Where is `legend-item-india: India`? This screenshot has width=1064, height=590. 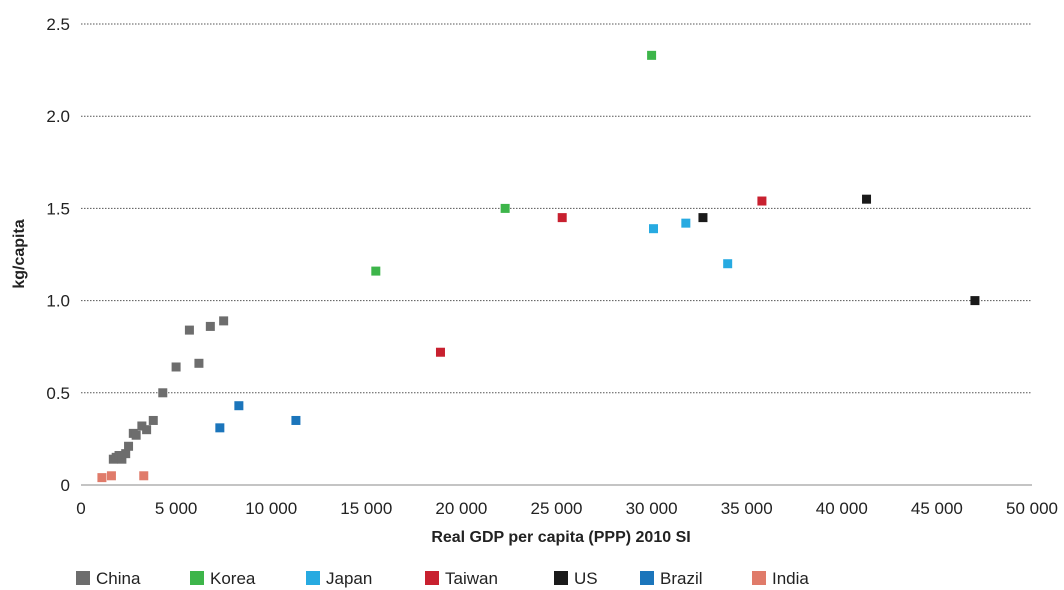
legend-item-india: India is located at coordinates (780, 578).